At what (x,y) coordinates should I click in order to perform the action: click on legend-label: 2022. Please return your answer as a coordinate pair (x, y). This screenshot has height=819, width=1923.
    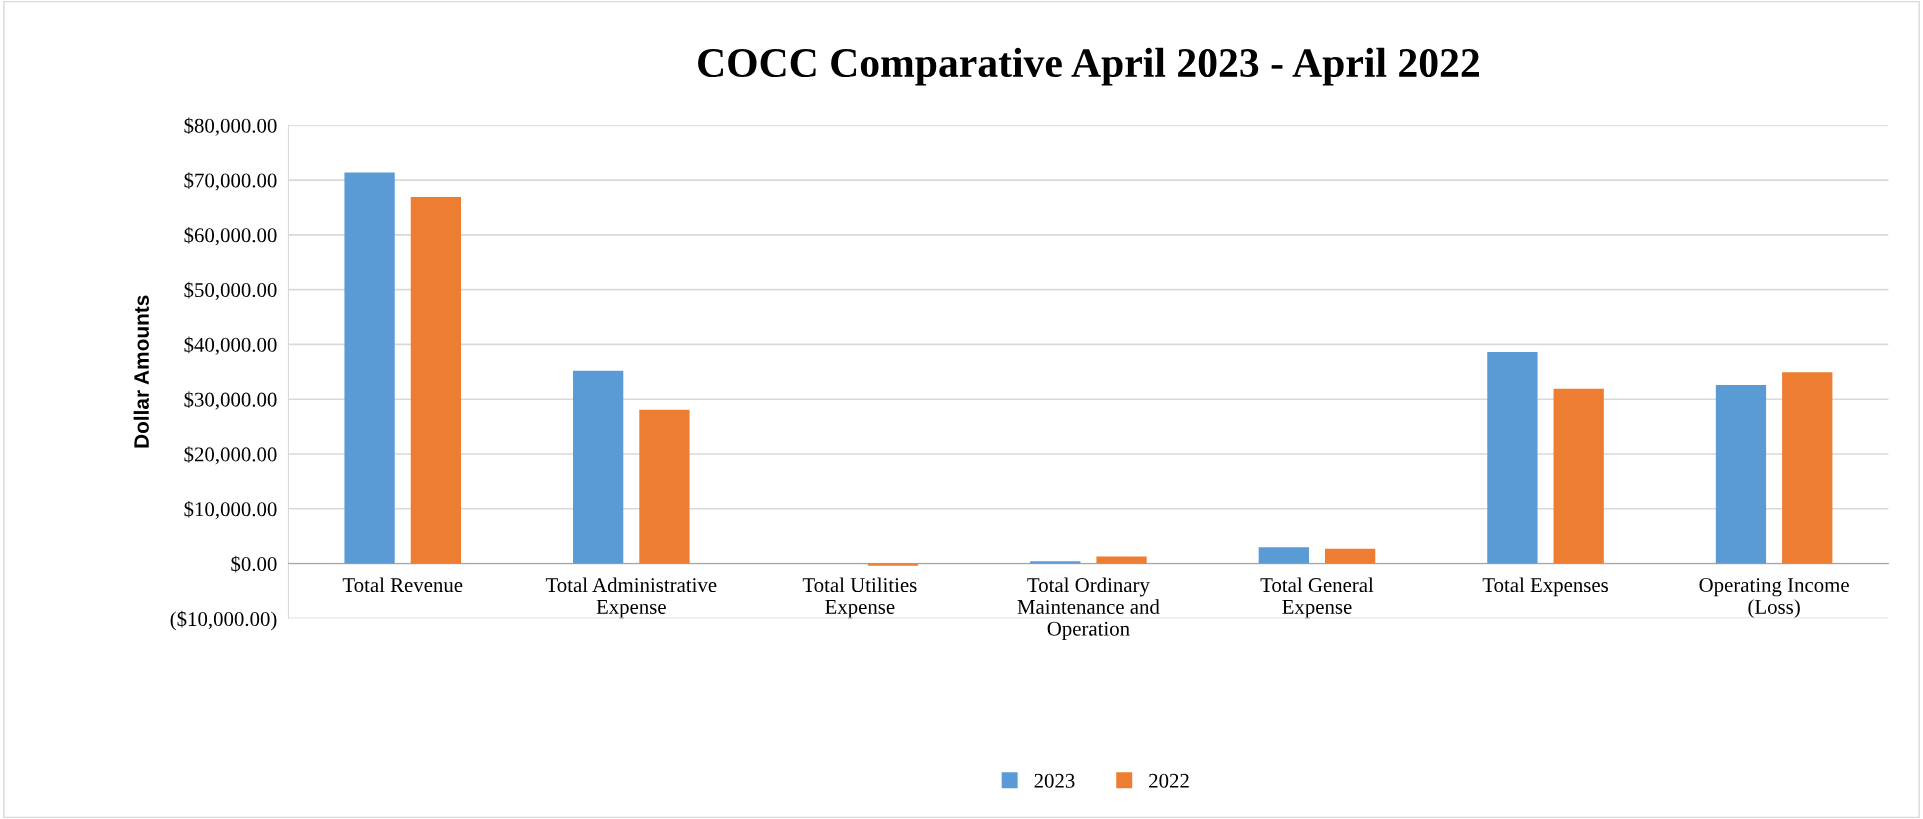
    Looking at the image, I should click on (1169, 780).